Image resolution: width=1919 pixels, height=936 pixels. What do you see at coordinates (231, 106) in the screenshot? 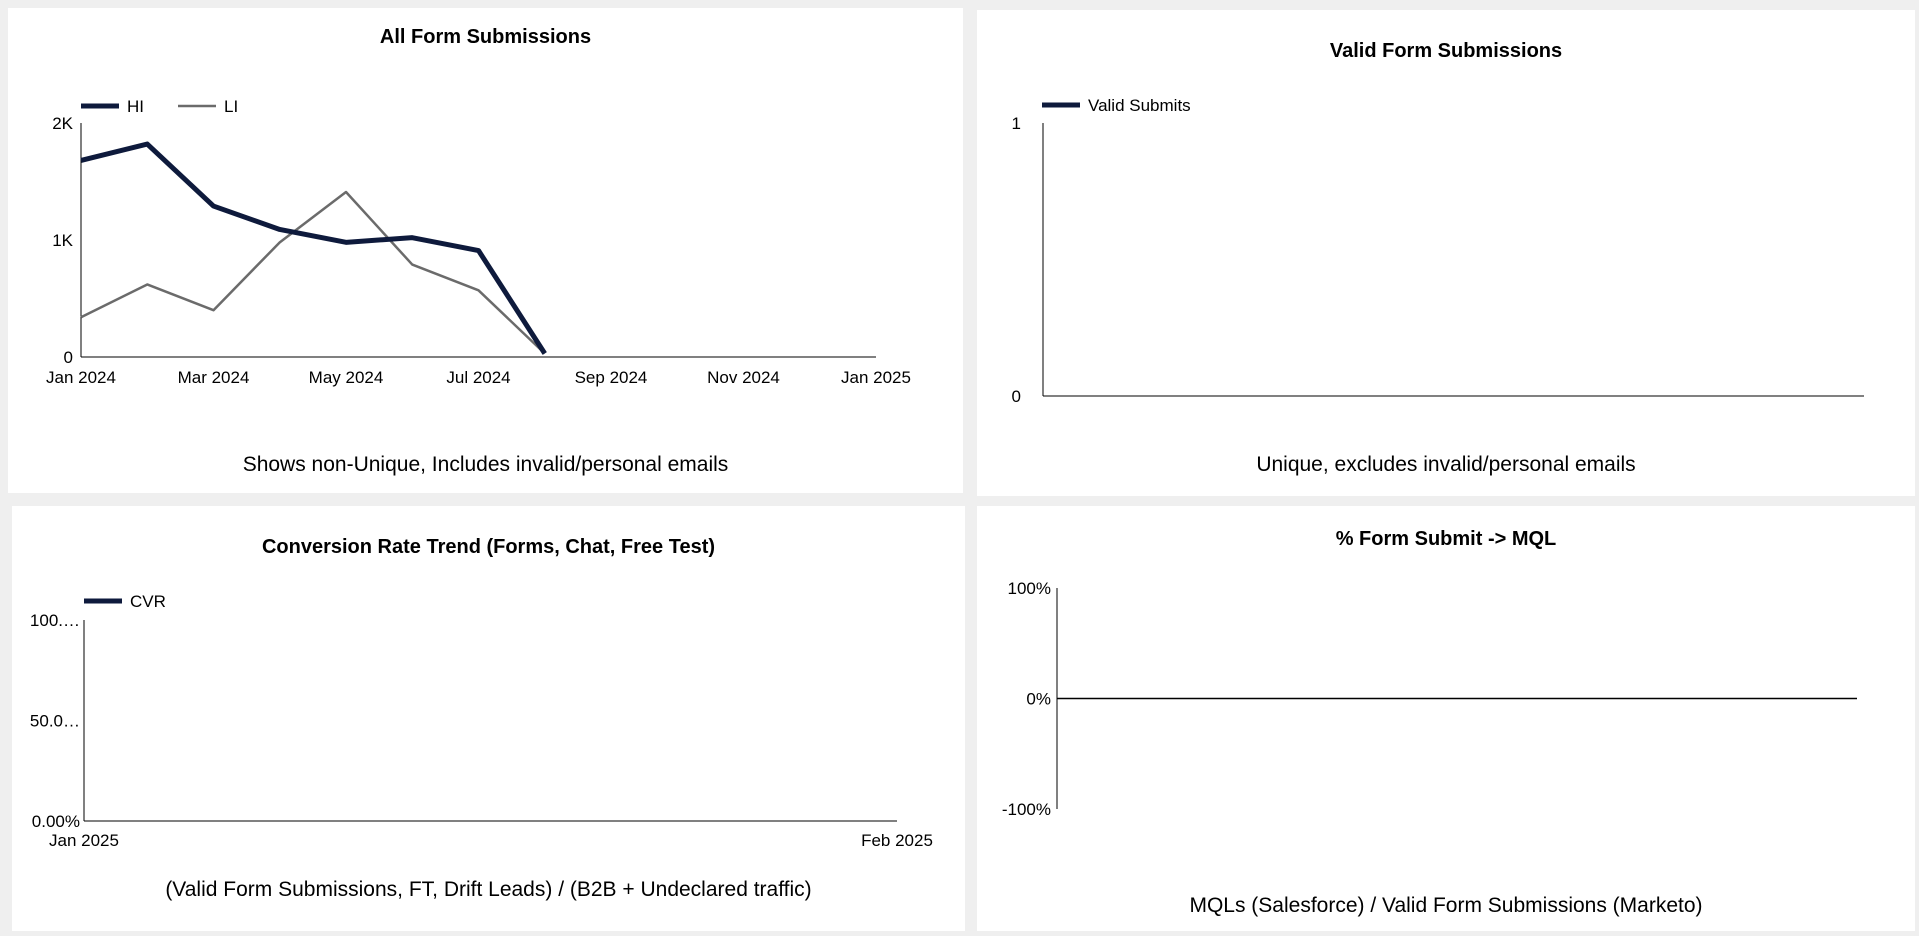
I see `legend-label: LI` at bounding box center [231, 106].